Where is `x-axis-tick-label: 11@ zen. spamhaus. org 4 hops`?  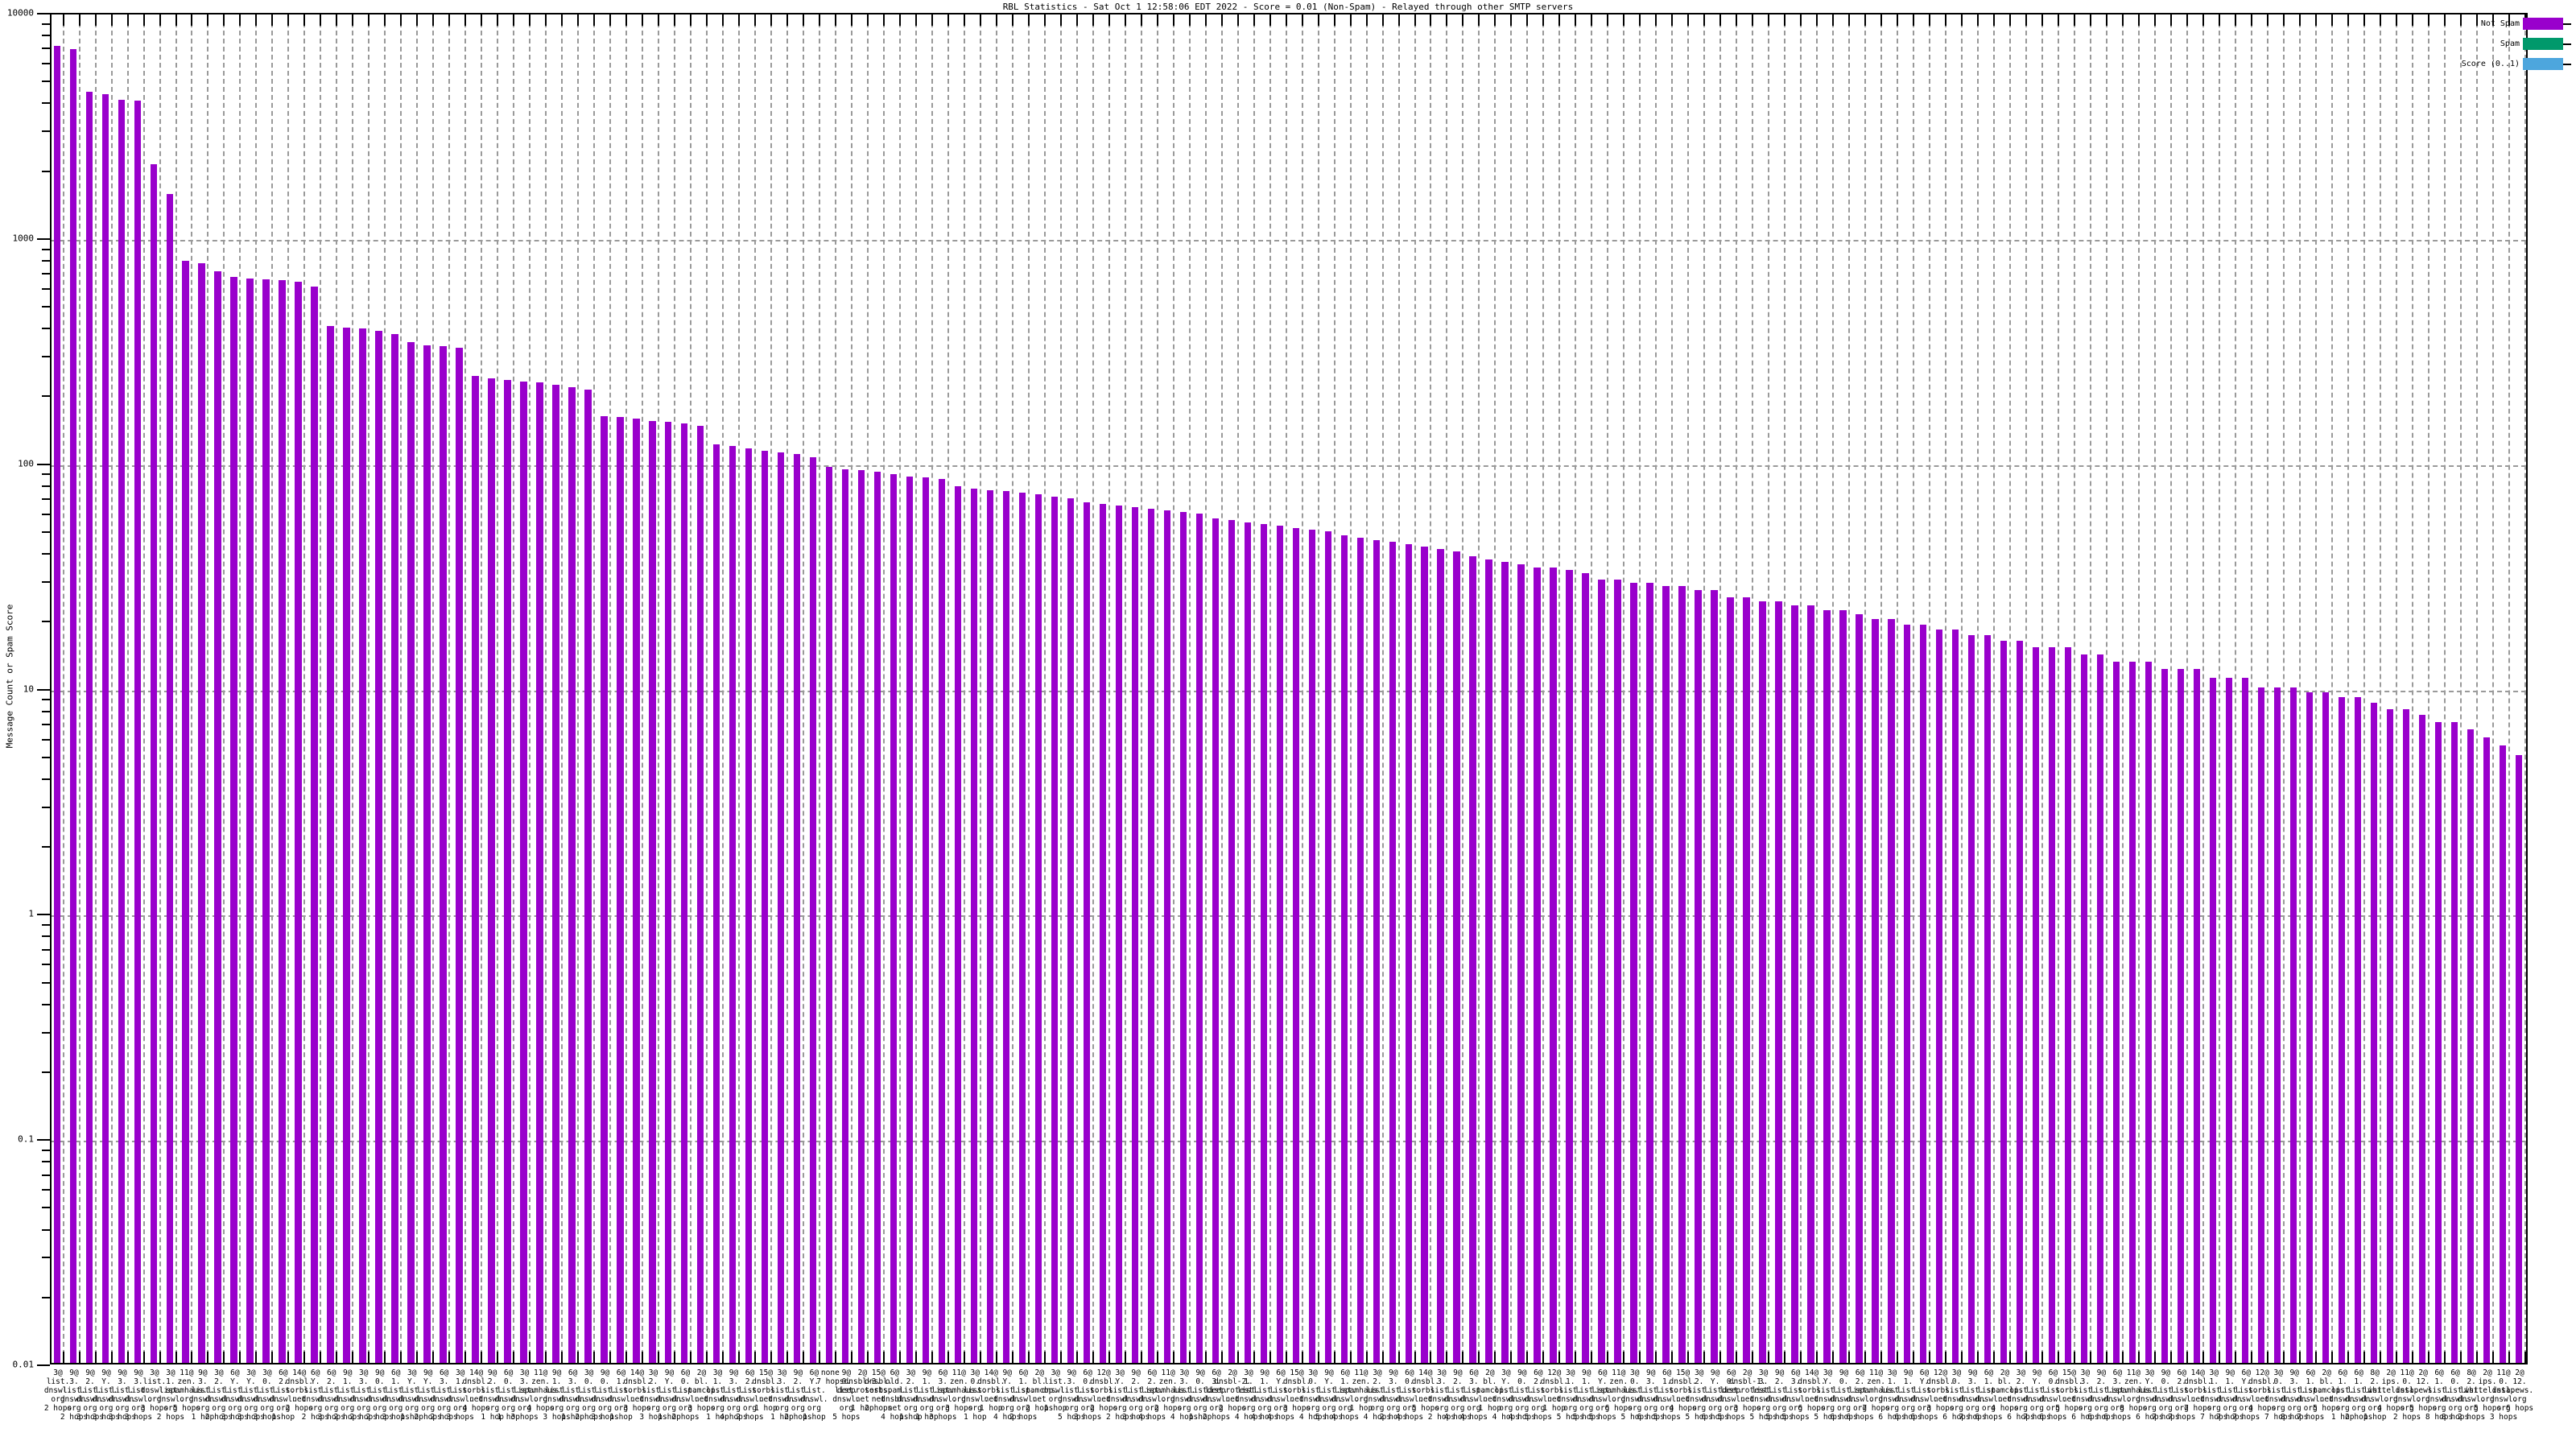
x-axis-tick-label: 11@ zen. spamhaus. org 4 hops is located at coordinates (540, 1390).